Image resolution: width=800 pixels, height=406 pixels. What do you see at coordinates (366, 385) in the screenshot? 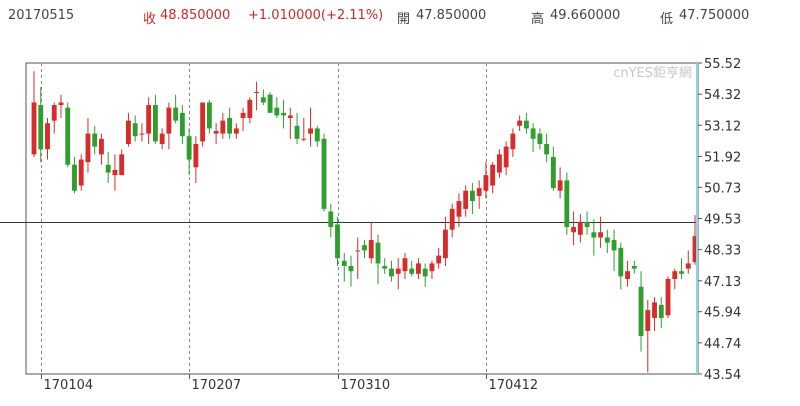
I see `x-tick-label: 170310` at bounding box center [366, 385].